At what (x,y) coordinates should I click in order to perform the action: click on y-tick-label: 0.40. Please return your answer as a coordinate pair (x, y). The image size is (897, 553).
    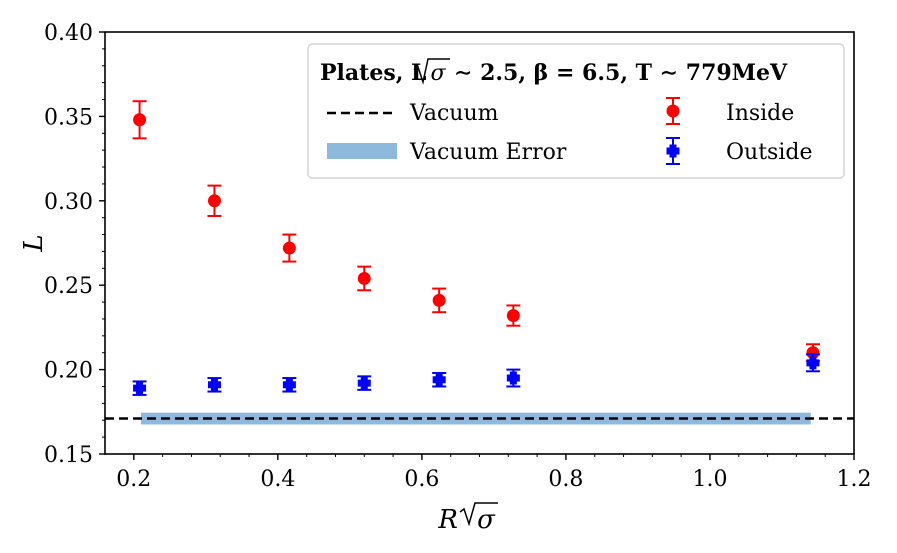
    Looking at the image, I should click on (68, 33).